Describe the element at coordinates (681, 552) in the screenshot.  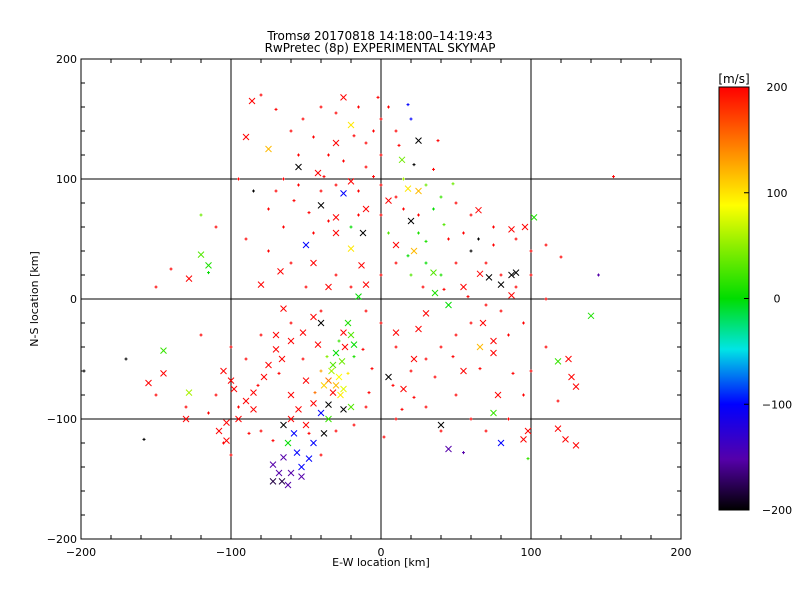
I see `x-tick-label: 200` at that location.